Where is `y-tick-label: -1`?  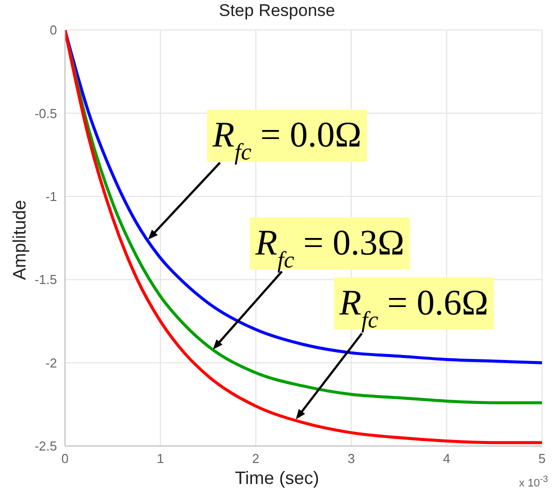 y-tick-label: -1 is located at coordinates (51, 196).